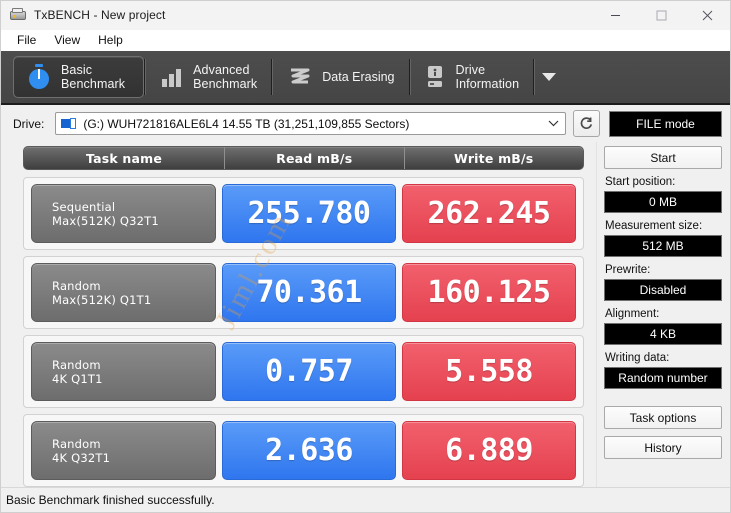 Image resolution: width=731 pixels, height=513 pixels. I want to click on task-button-random-q1t1-512k: Random Max(512K) Q1T1, so click(123, 292).